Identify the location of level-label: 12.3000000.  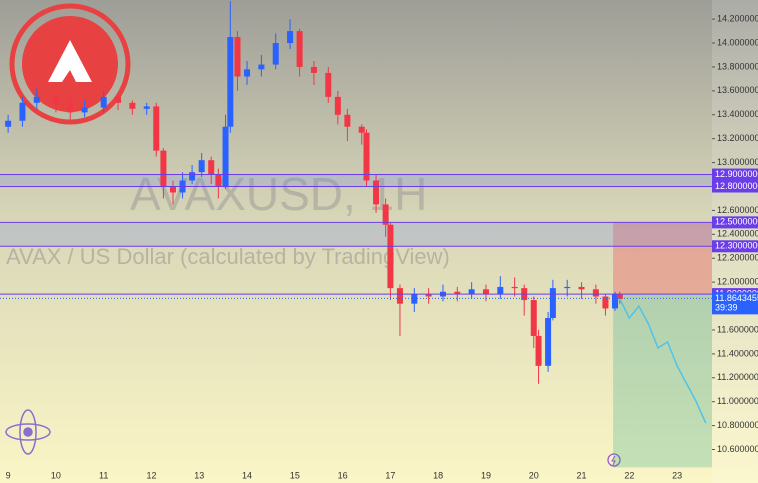
(736, 246).